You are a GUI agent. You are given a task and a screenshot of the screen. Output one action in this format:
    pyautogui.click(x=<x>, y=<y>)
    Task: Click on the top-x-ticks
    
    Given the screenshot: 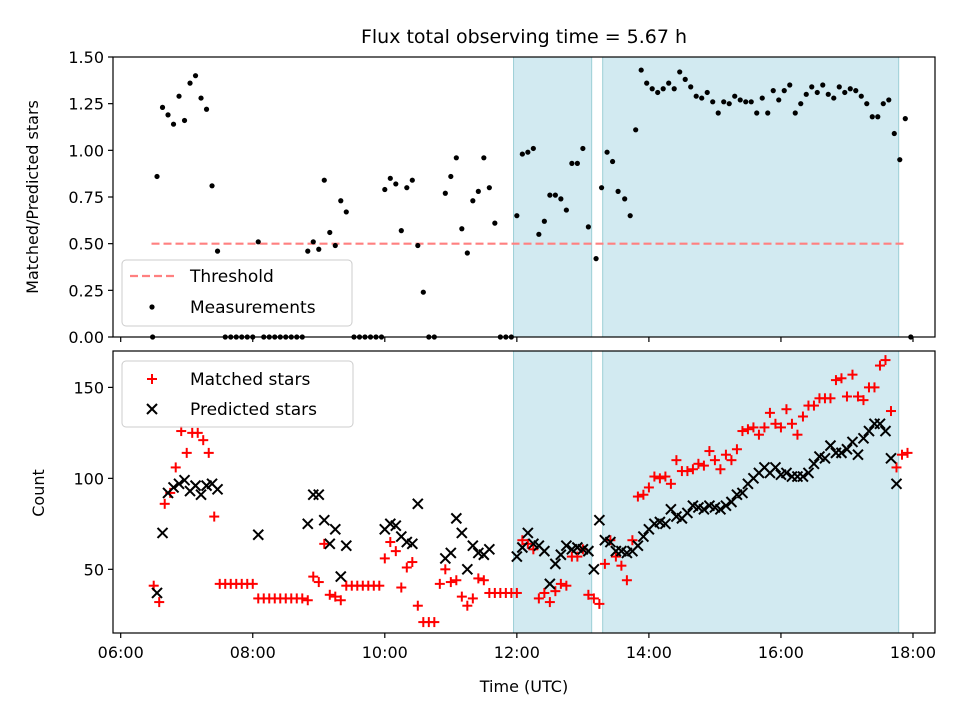 What is the action you would take?
    pyautogui.click(x=517, y=339)
    